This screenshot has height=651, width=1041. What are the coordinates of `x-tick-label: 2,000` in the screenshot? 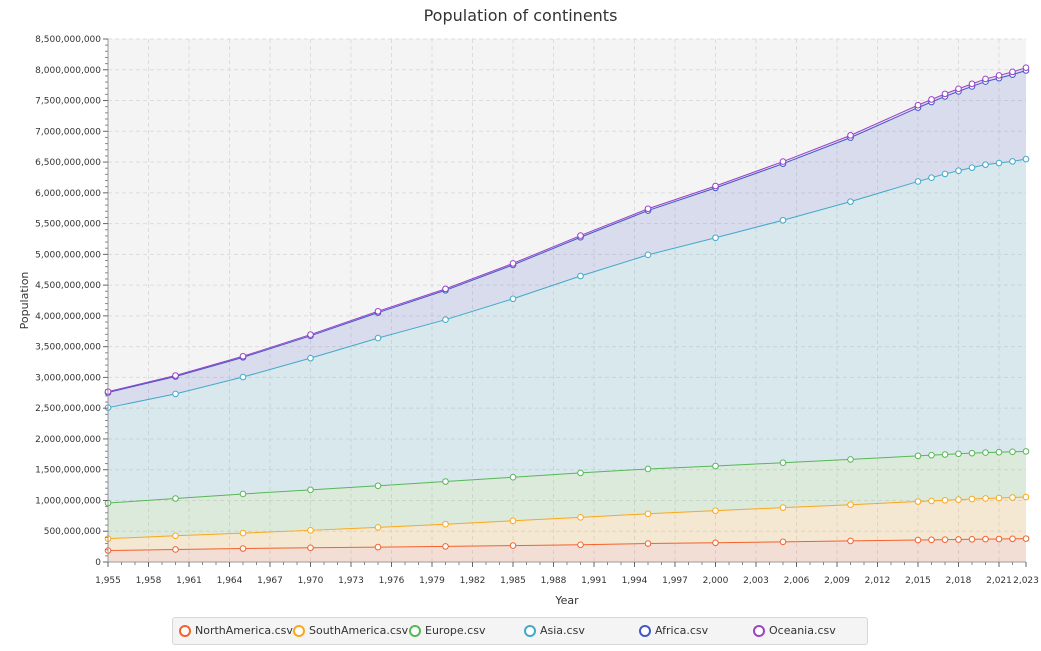 It's located at (716, 581).